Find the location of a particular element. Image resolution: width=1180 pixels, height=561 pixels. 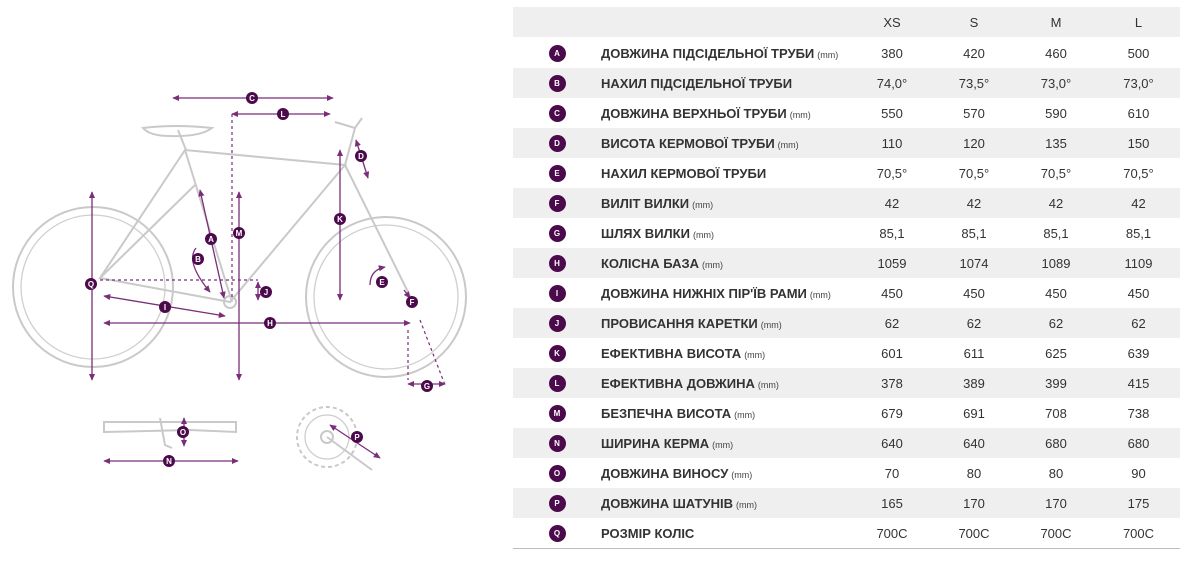

value-cell-s: 611 is located at coordinates (974, 353).